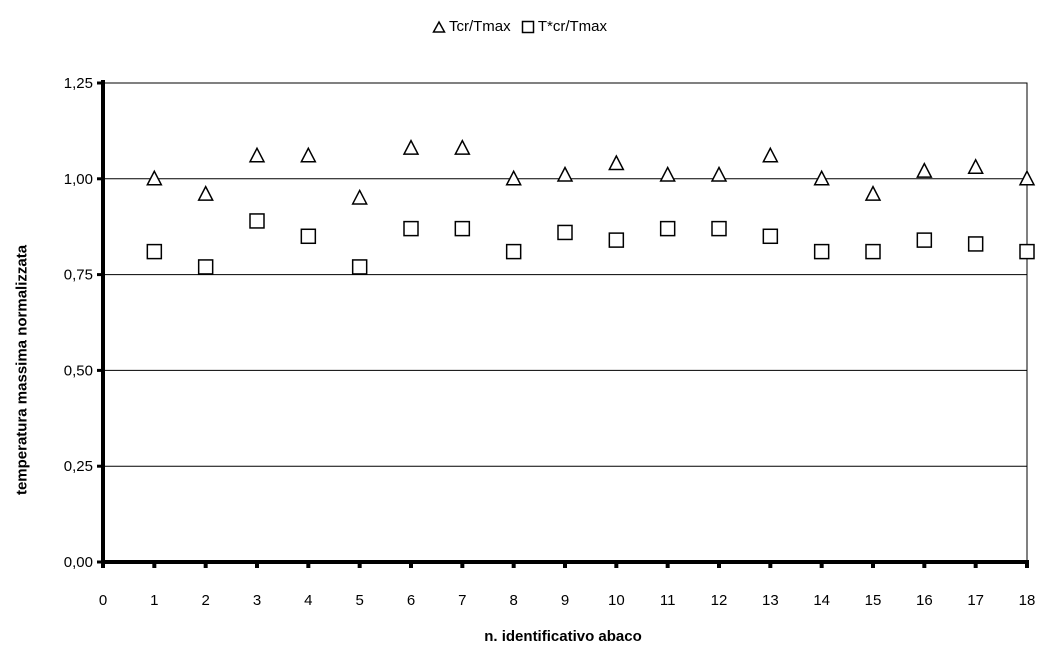 Image resolution: width=1039 pixels, height=648 pixels. What do you see at coordinates (78, 275) in the screenshot?
I see `y-tick-label: 0,75` at bounding box center [78, 275].